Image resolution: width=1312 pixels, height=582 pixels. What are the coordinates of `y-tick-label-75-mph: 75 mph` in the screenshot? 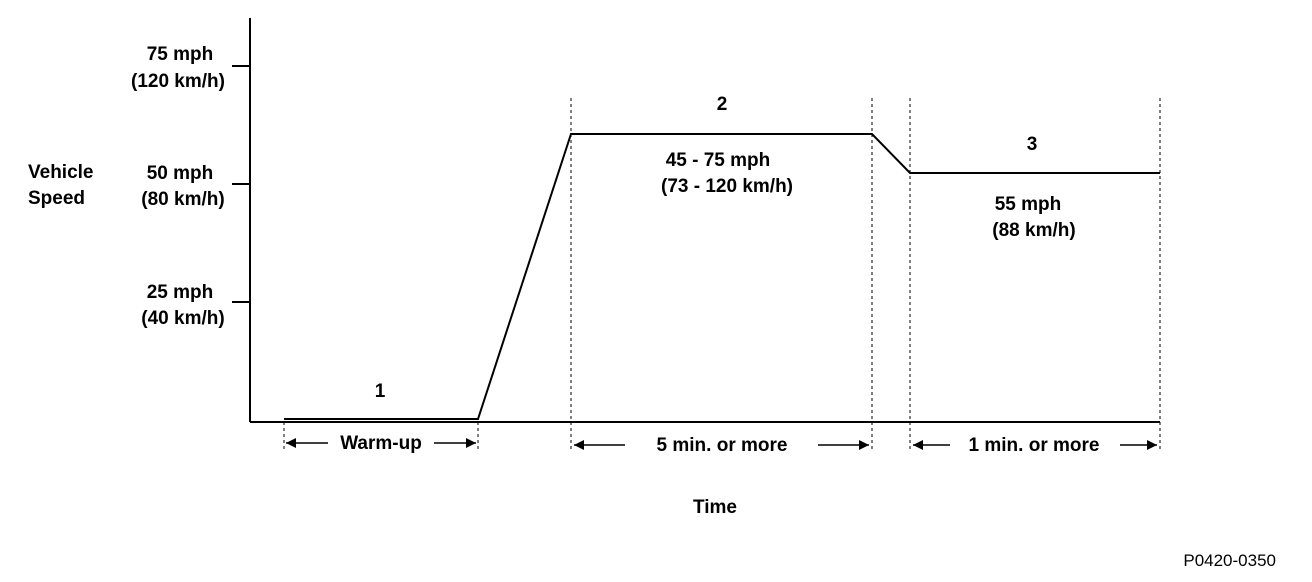 It's located at (180, 54).